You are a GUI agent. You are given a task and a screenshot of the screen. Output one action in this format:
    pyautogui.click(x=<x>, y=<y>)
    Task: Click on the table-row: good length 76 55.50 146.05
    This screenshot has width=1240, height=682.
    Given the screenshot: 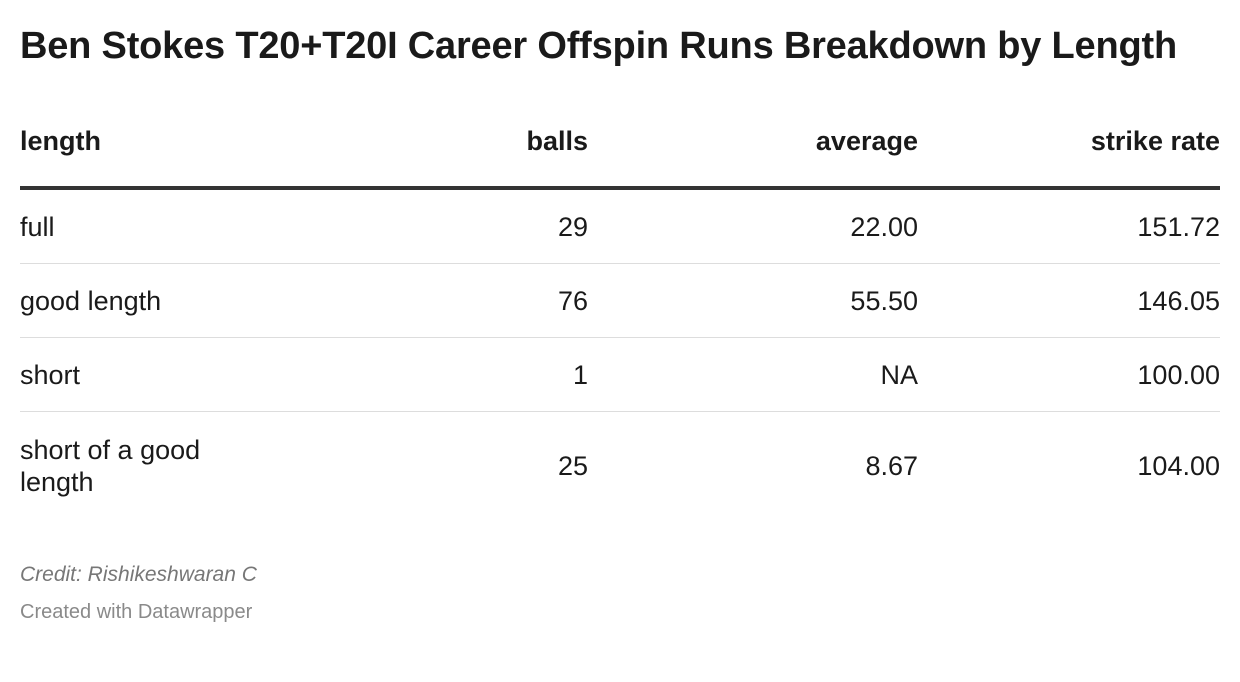 What is the action you would take?
    pyautogui.click(x=620, y=300)
    